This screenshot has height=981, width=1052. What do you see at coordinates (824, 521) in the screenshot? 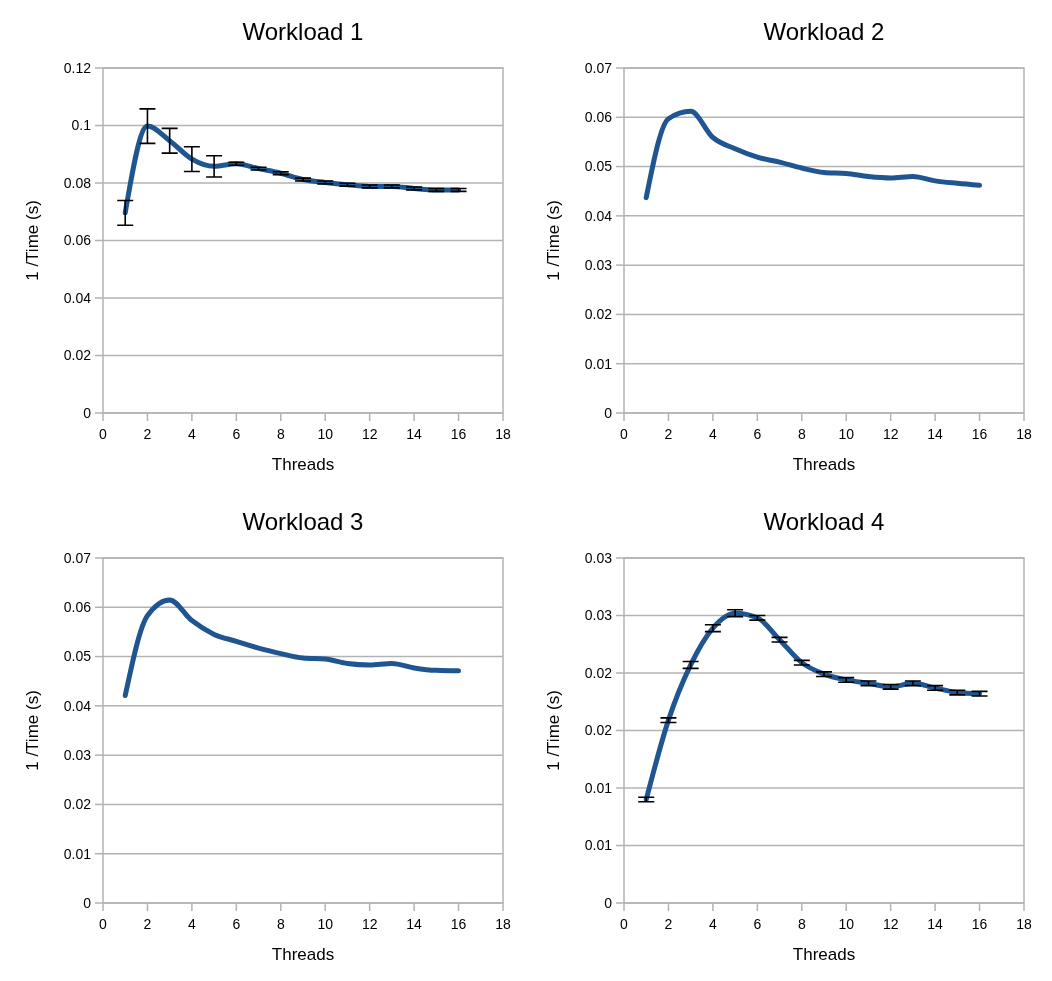
I see `chart-title: Workload 4` at bounding box center [824, 521].